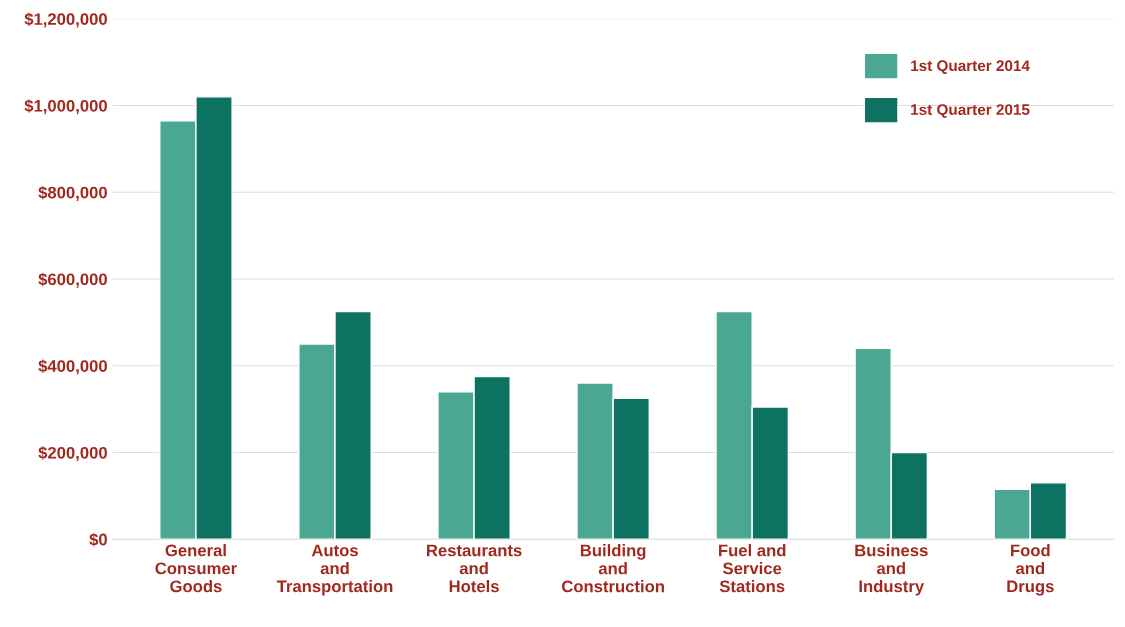  What do you see at coordinates (612, 568) in the screenshot?
I see `x-tick-label: Building and Construction` at bounding box center [612, 568].